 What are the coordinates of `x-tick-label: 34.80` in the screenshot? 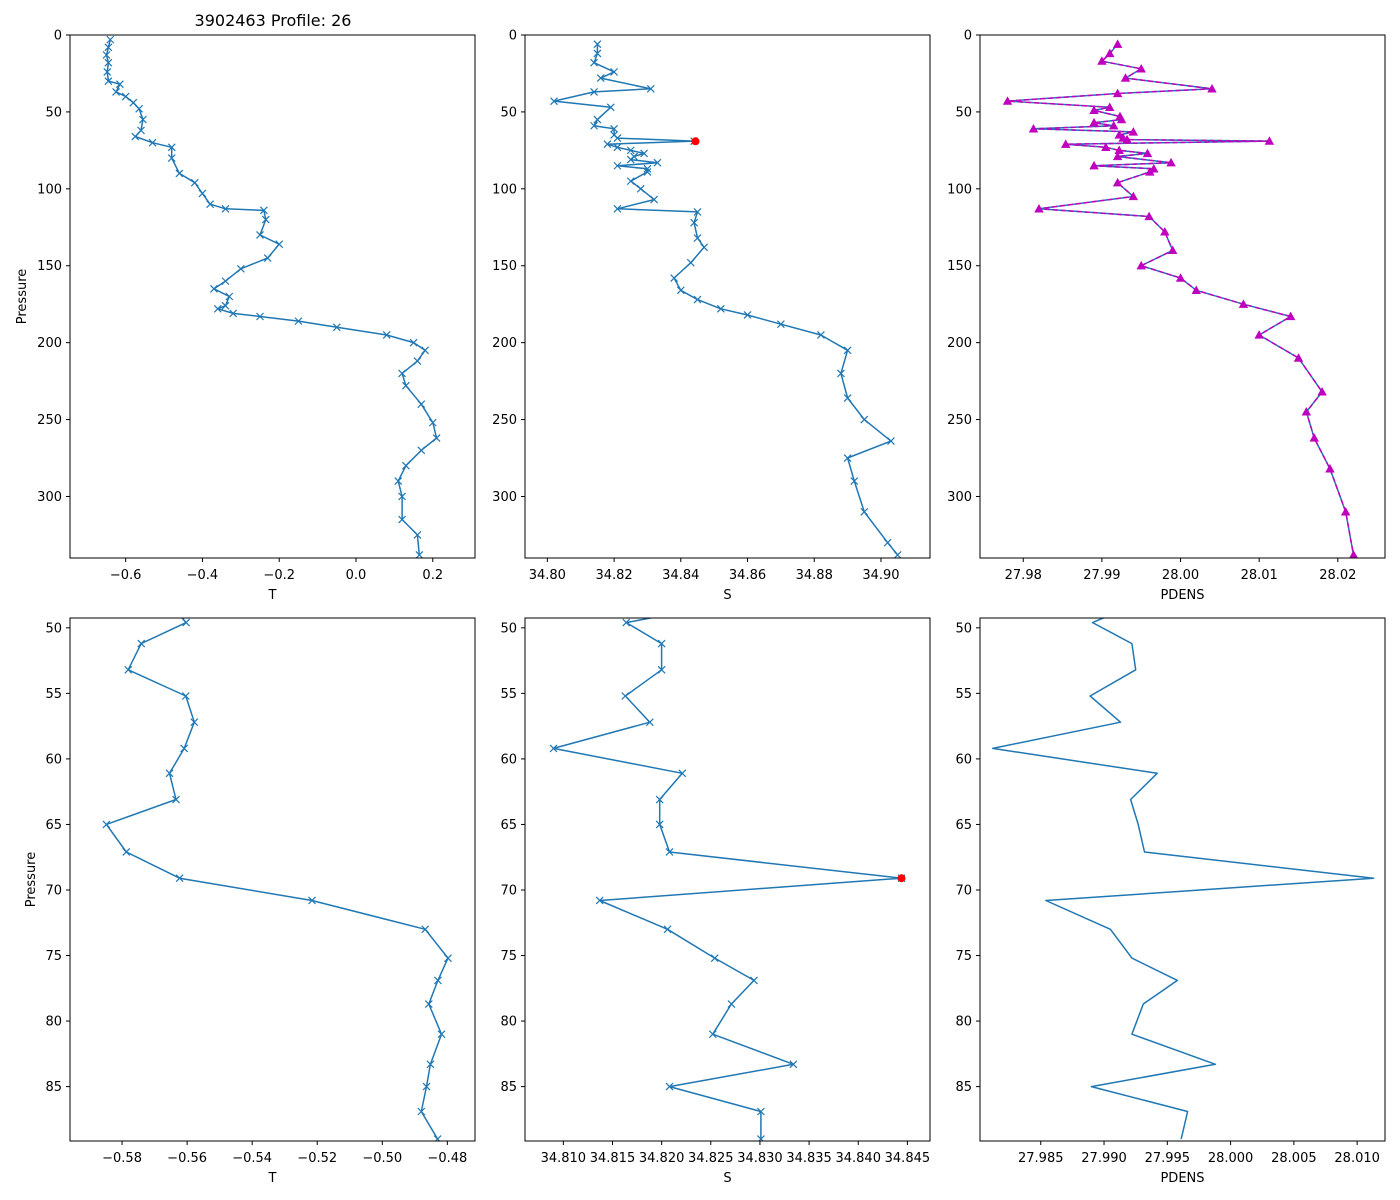 It's located at (547, 575).